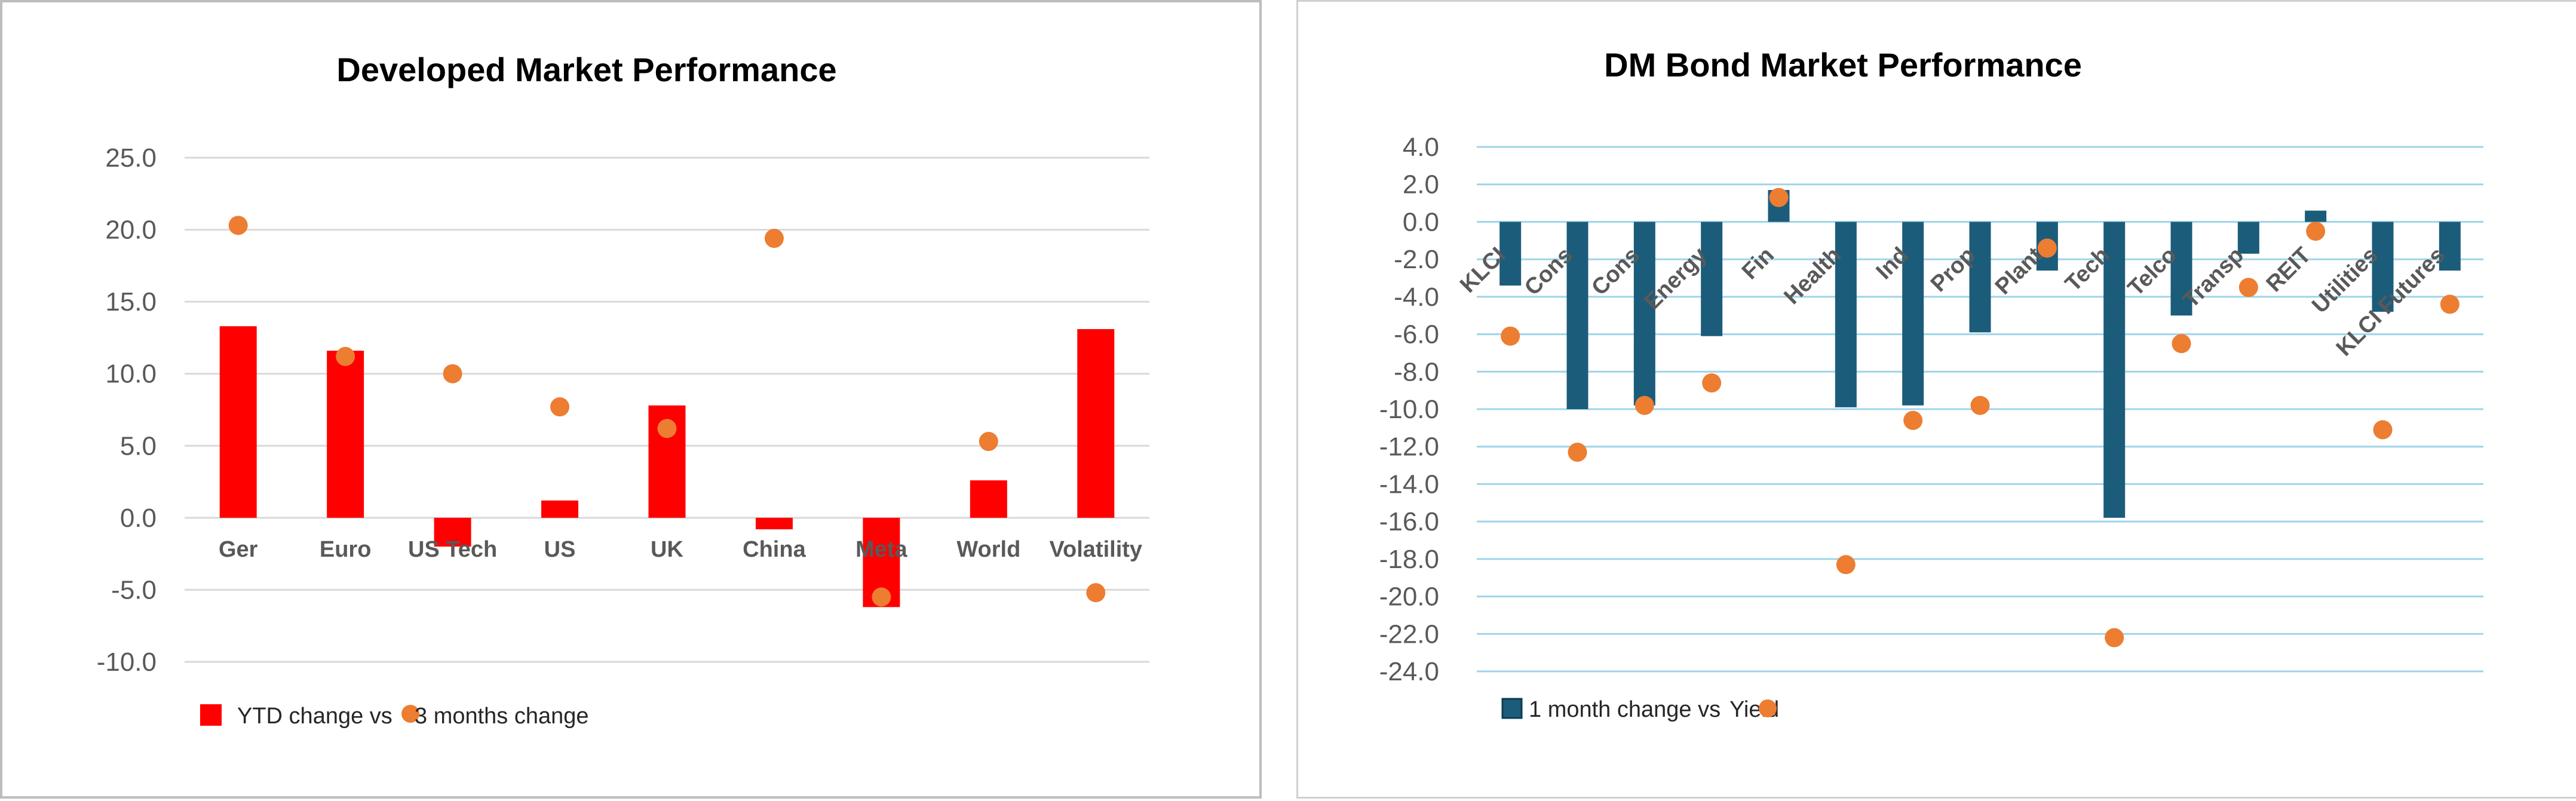 The height and width of the screenshot is (801, 2576). I want to click on legend-label: 1 month change vs, so click(1625, 709).